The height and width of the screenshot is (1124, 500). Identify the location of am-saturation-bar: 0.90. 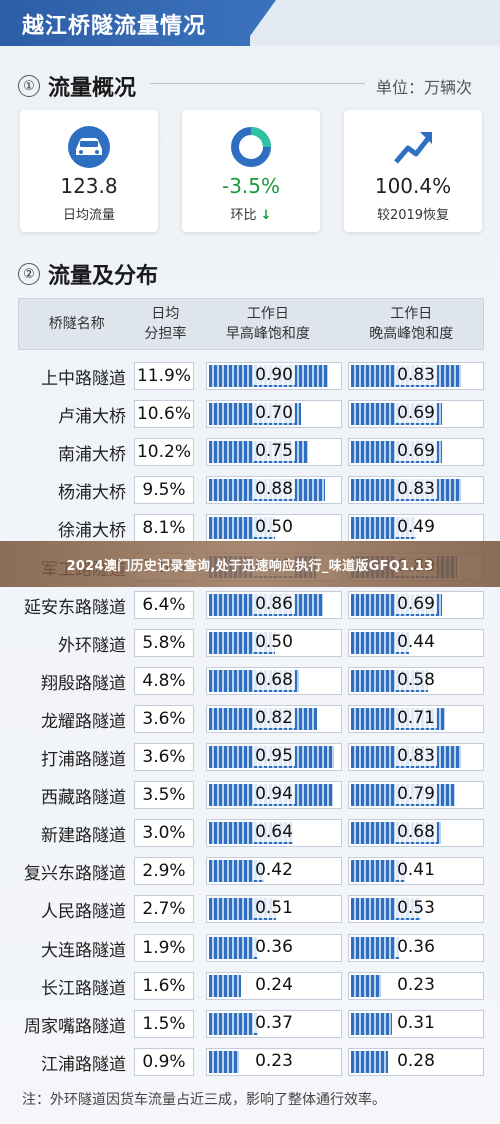
(274, 376).